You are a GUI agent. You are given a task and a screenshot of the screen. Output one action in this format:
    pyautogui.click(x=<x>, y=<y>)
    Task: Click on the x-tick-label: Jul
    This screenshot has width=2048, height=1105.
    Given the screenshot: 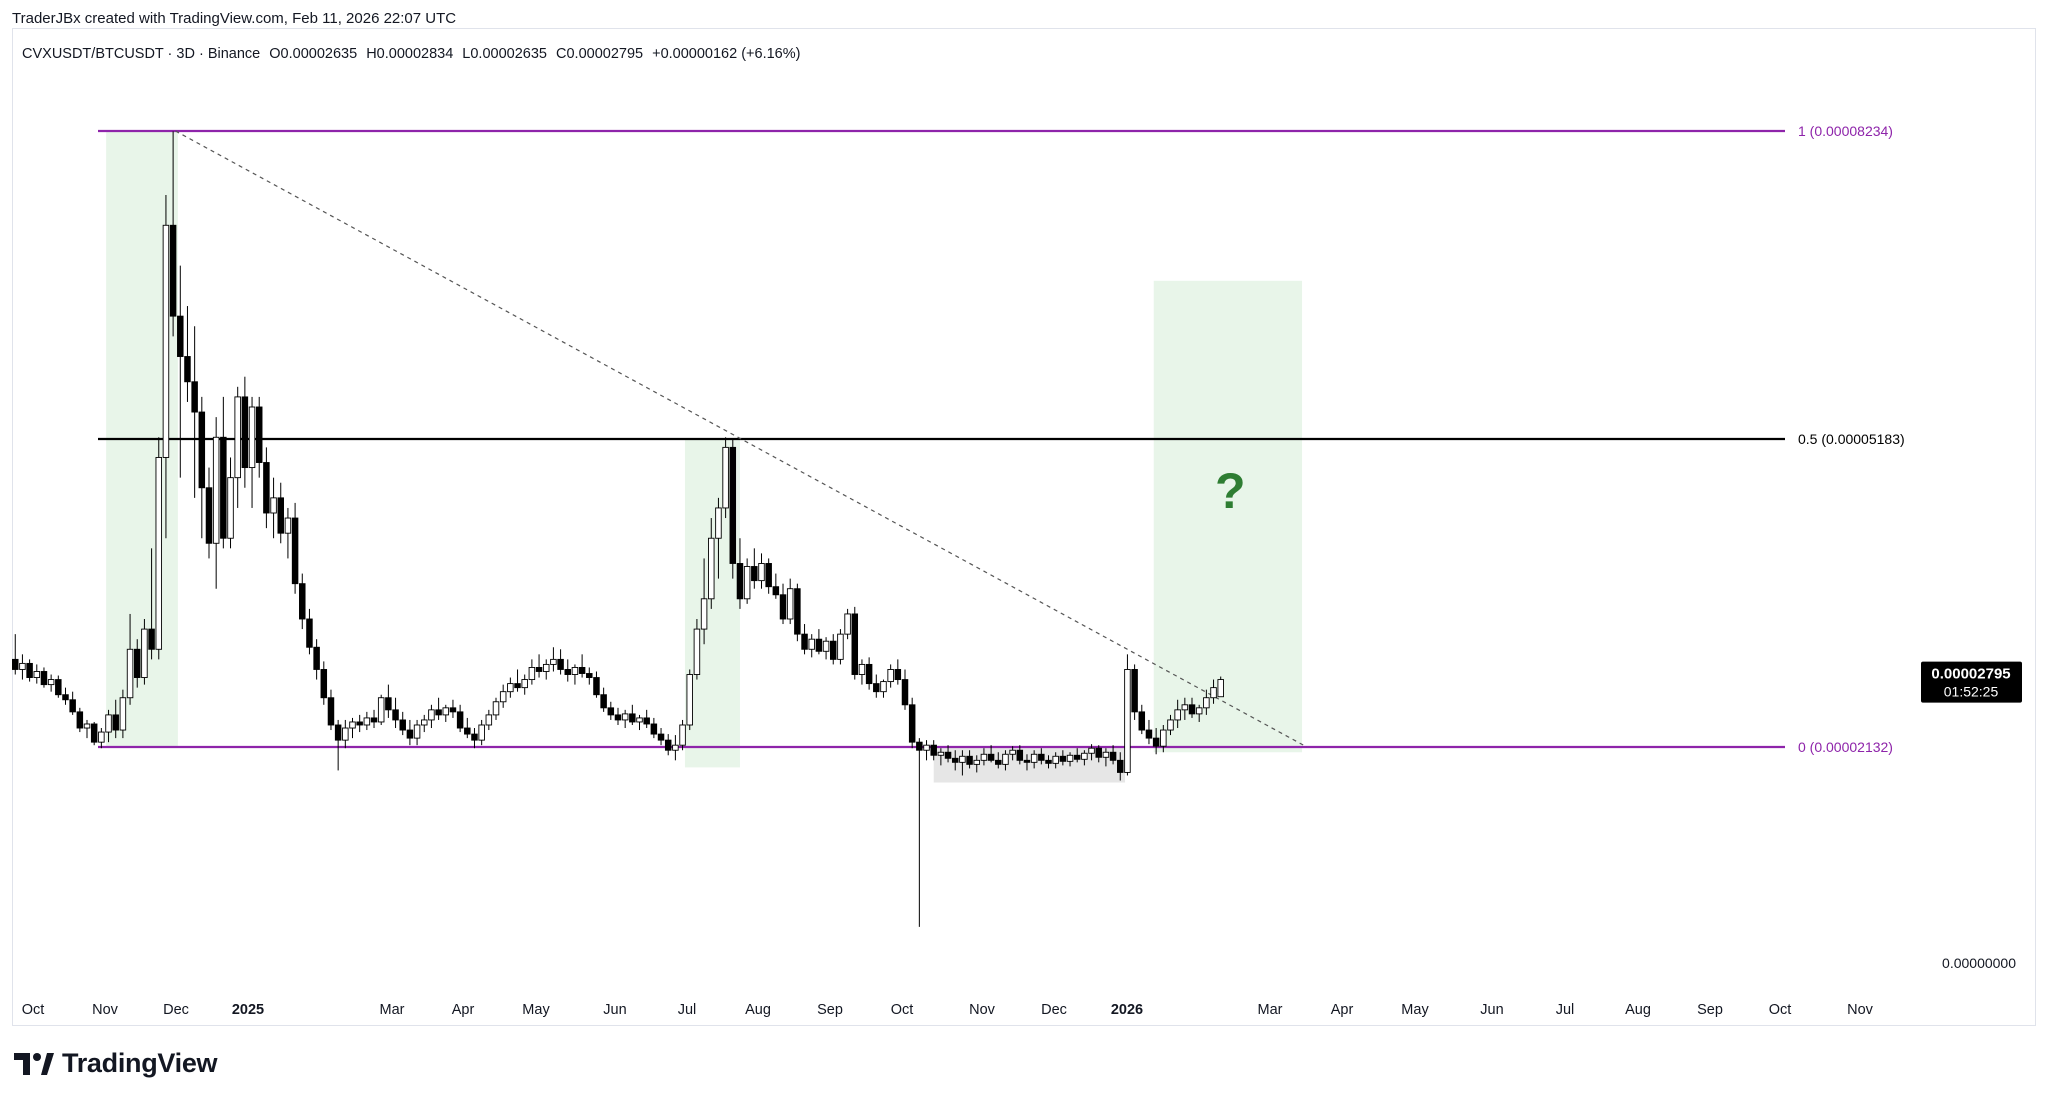 What is the action you would take?
    pyautogui.click(x=687, y=1010)
    